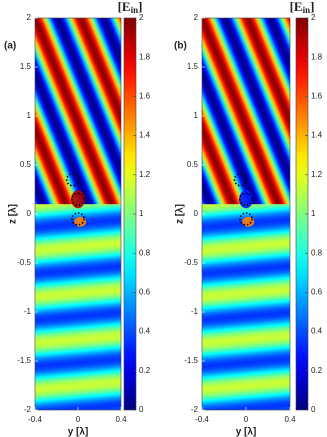  What do you see at coordinates (180, 46) in the screenshot?
I see `panel-label: (b)` at bounding box center [180, 46].